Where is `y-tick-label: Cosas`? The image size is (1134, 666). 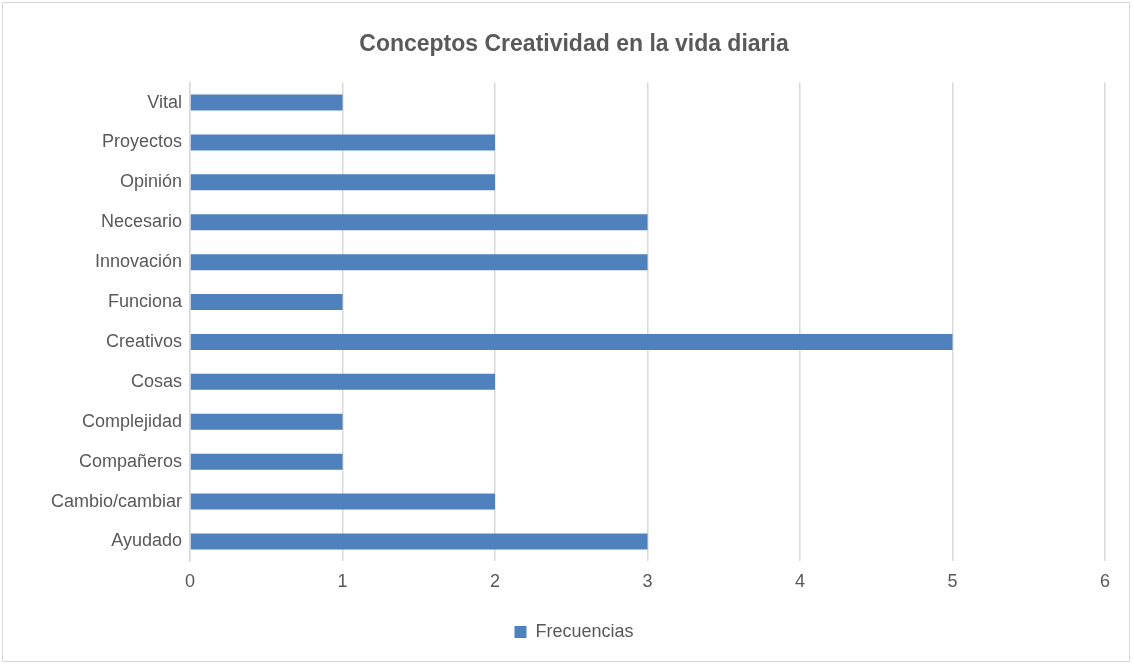 y-tick-label: Cosas is located at coordinates (157, 380).